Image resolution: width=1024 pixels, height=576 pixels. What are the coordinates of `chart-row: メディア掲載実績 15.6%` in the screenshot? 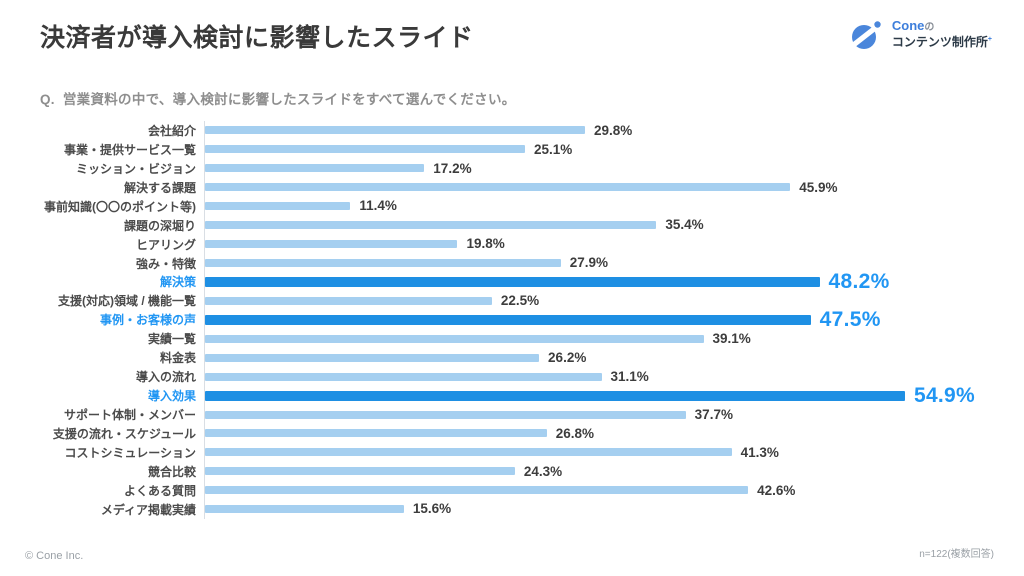 It's located at (505, 509).